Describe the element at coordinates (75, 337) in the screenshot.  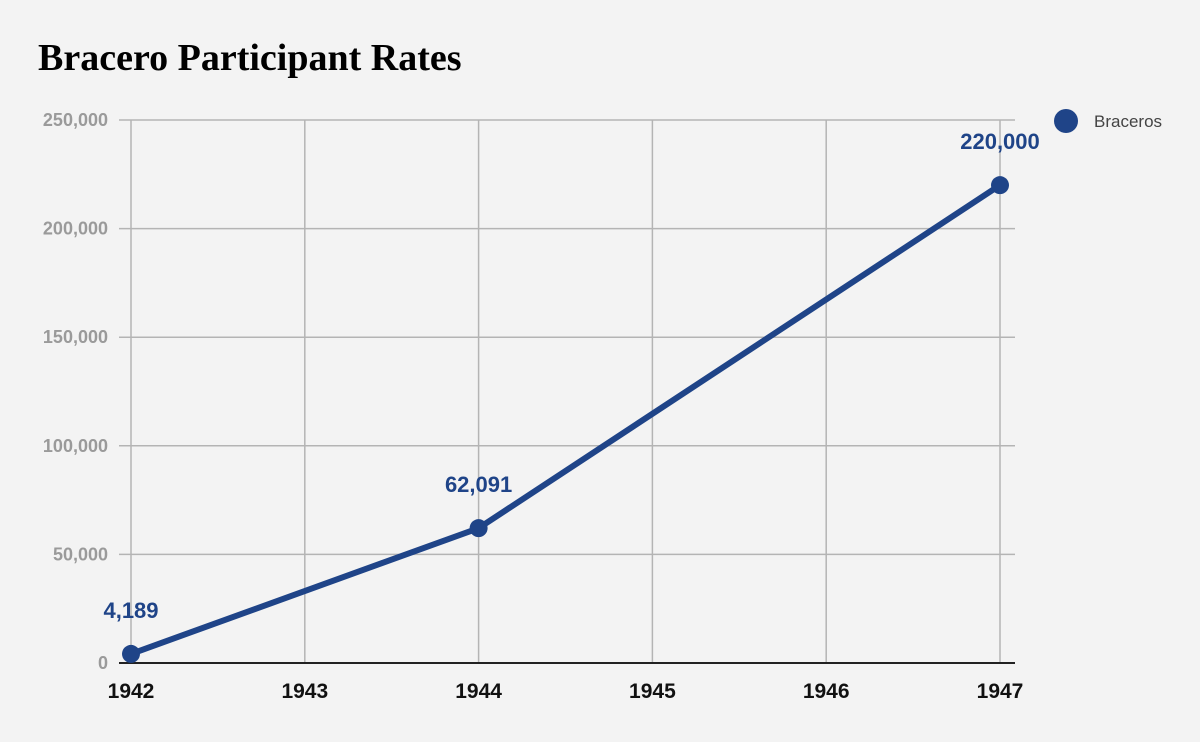
I see `y-tick-label: 150,000` at that location.